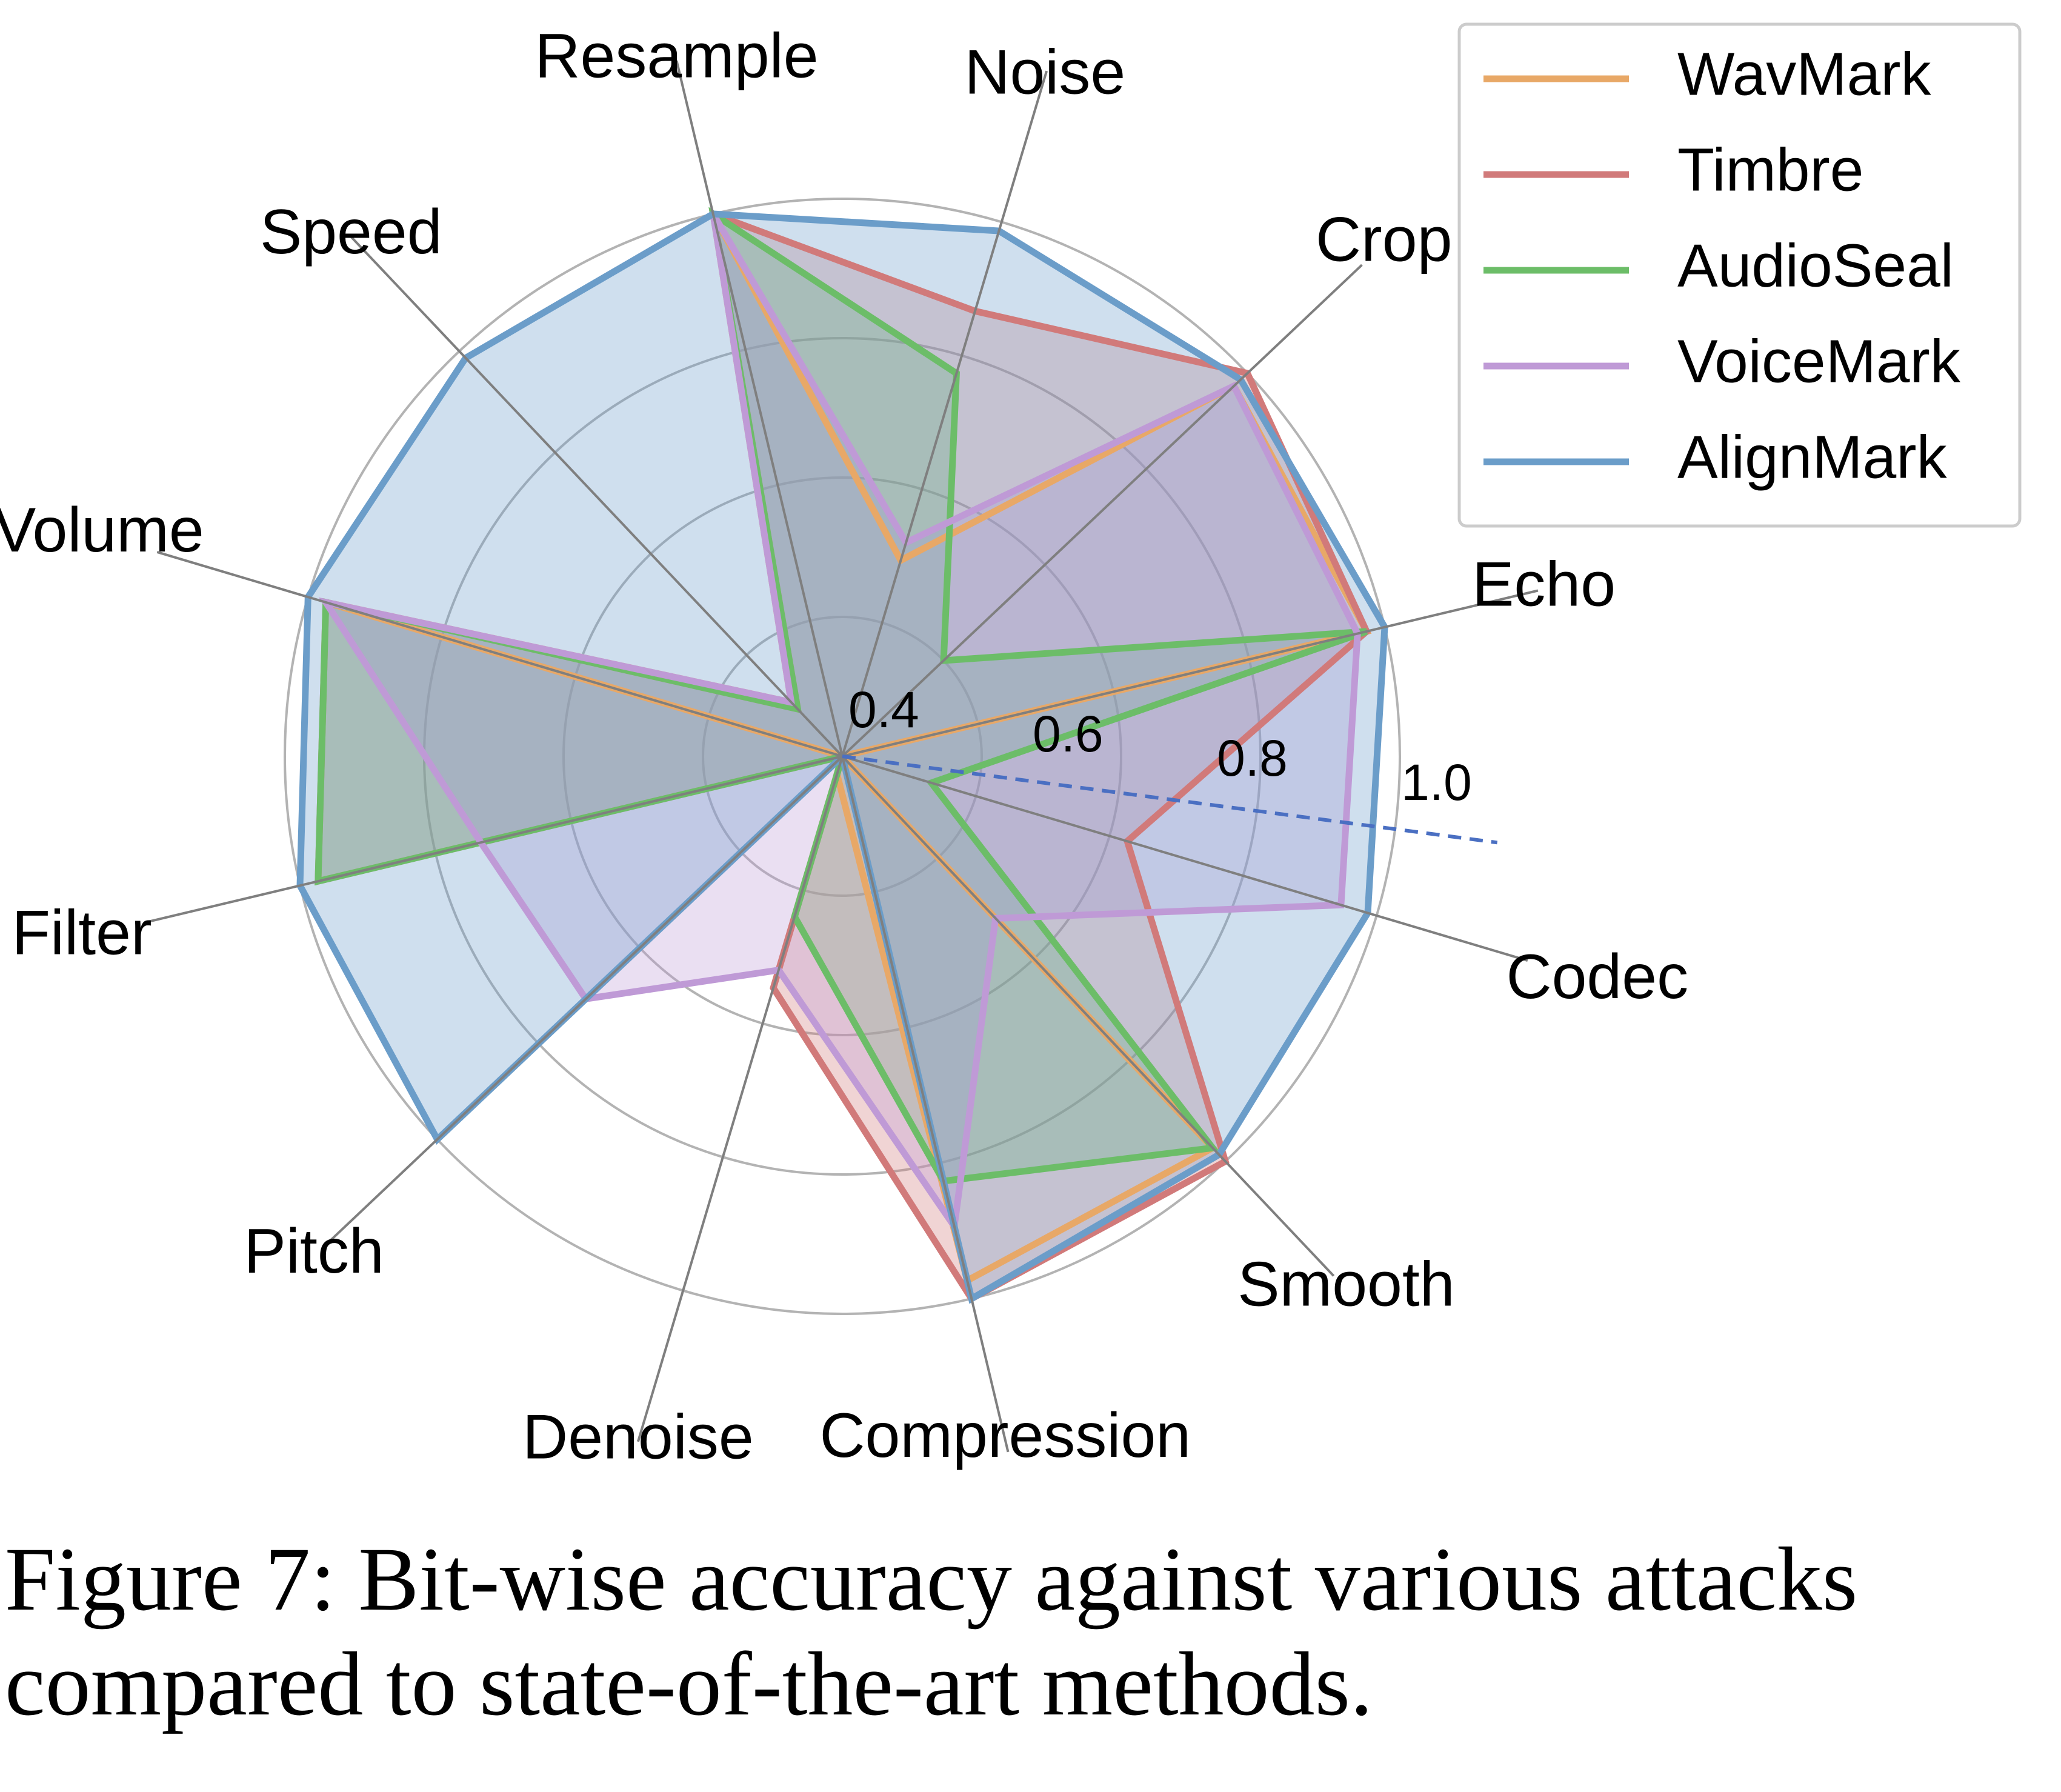  Describe the element at coordinates (1597, 977) in the screenshot. I see `axis-label-codec: Codec` at that location.